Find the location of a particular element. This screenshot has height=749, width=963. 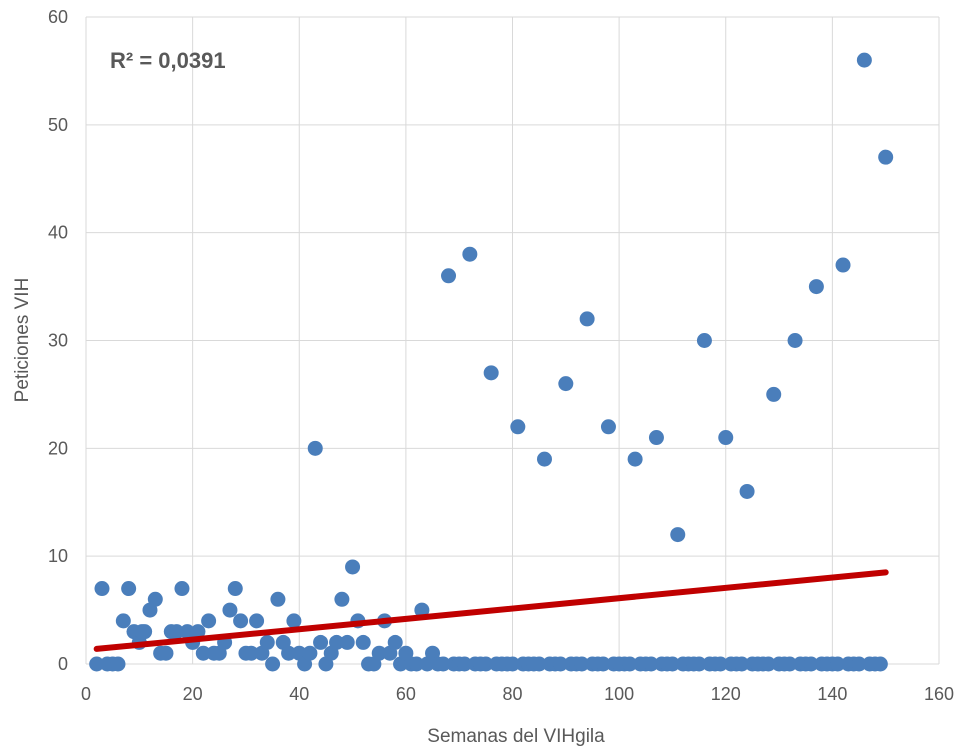

x-tick-label: 140 is located at coordinates (832, 694).